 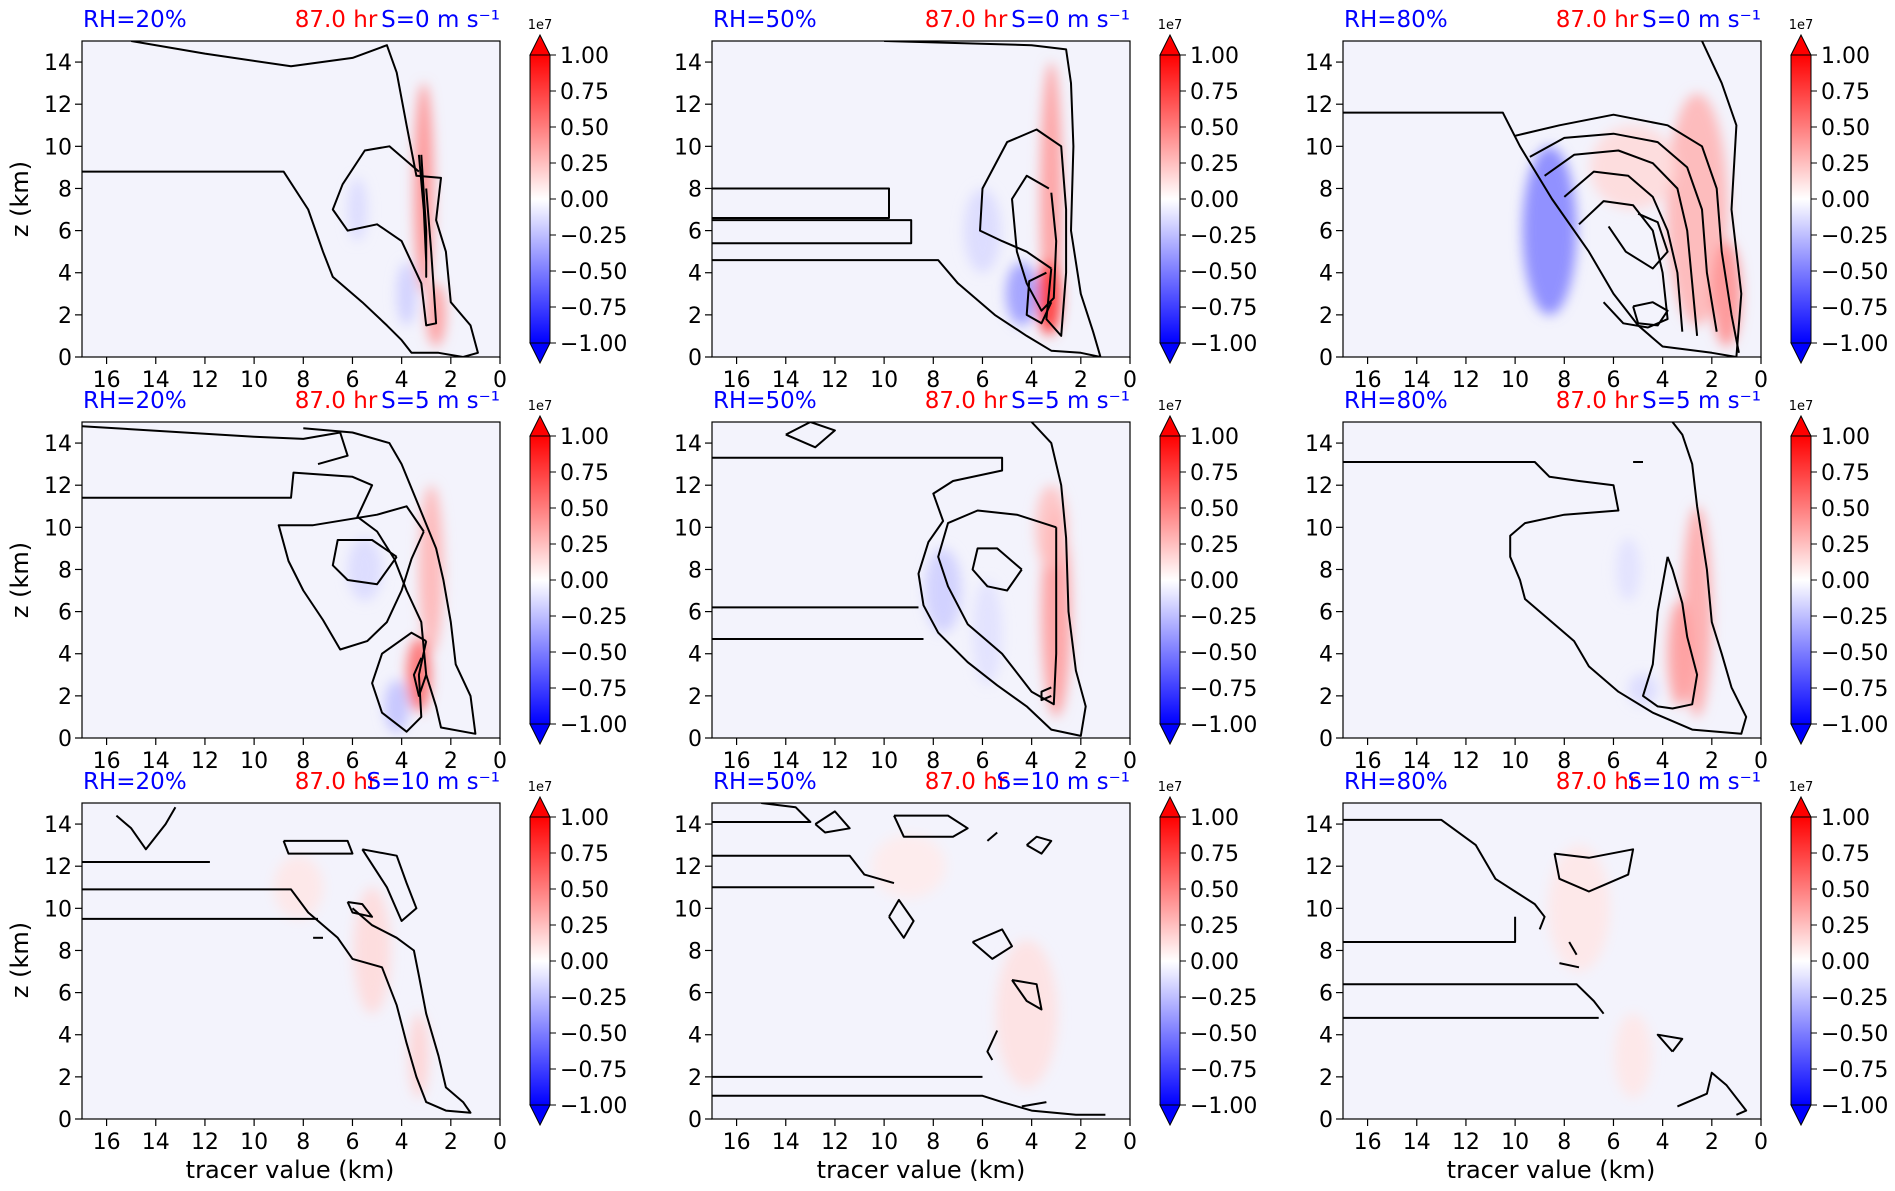 I want to click on y-tick-label: 4, so click(x=65, y=274).